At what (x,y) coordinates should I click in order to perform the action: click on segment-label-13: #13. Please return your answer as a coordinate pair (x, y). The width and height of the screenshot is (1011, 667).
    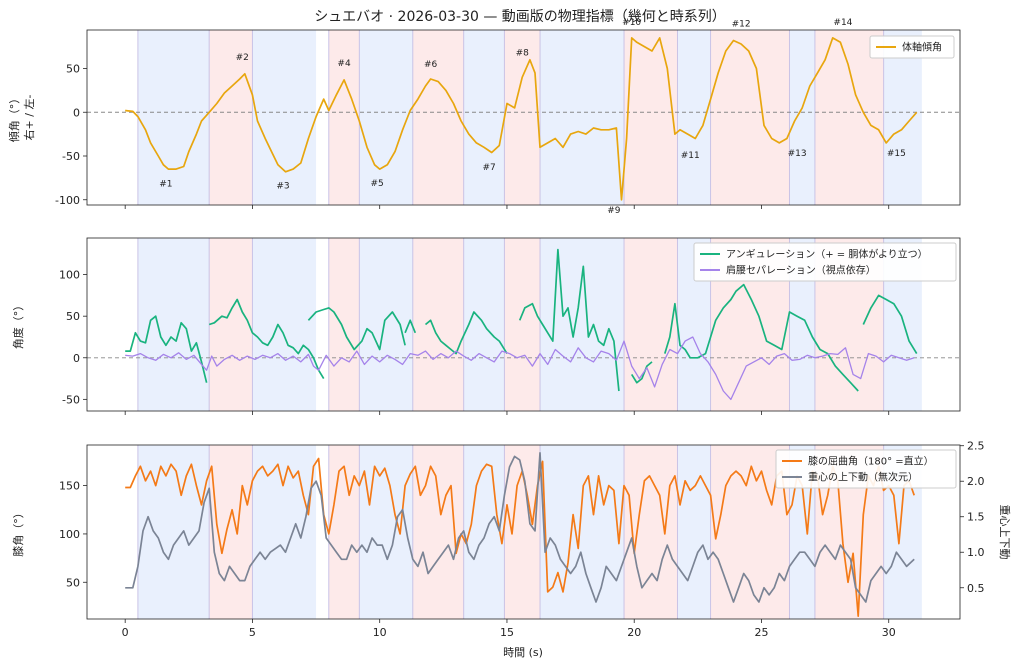
    Looking at the image, I should click on (797, 154).